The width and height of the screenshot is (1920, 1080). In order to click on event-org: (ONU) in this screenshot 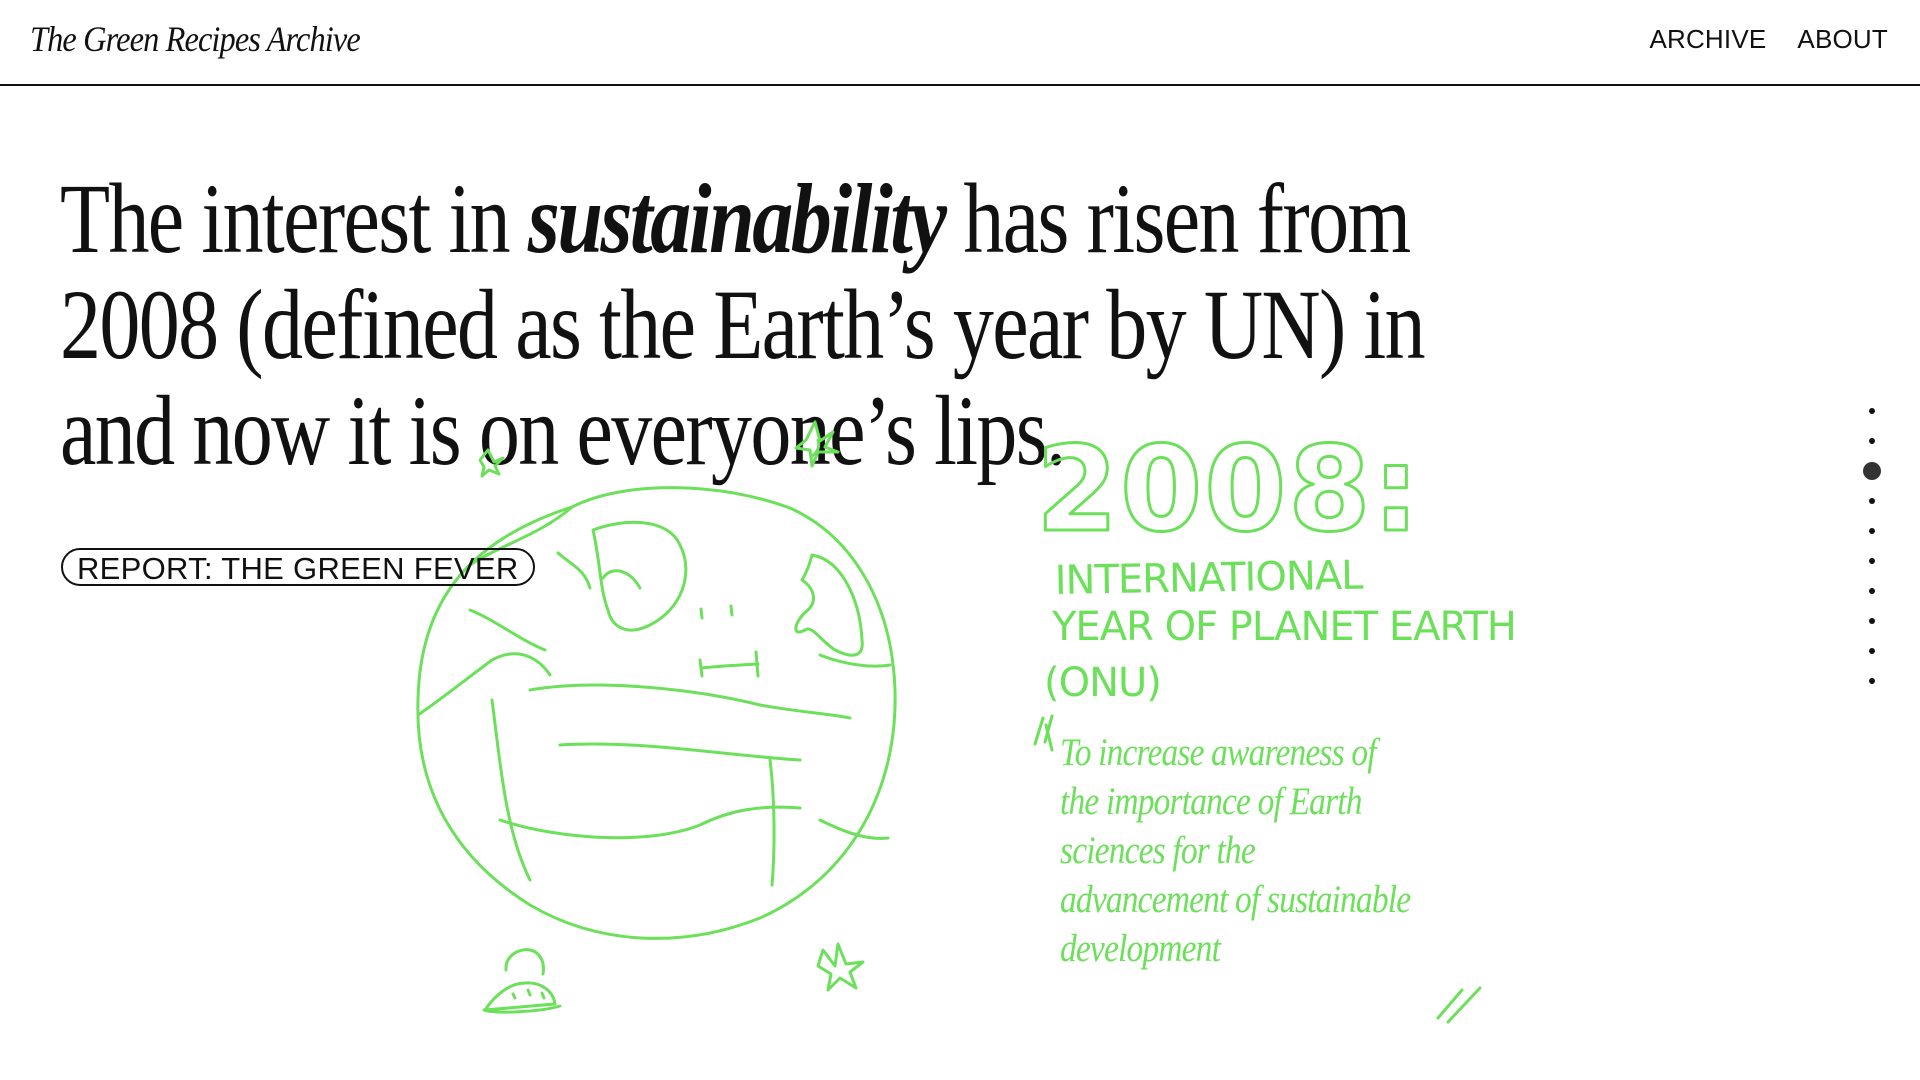, I will do `click(1102, 683)`.